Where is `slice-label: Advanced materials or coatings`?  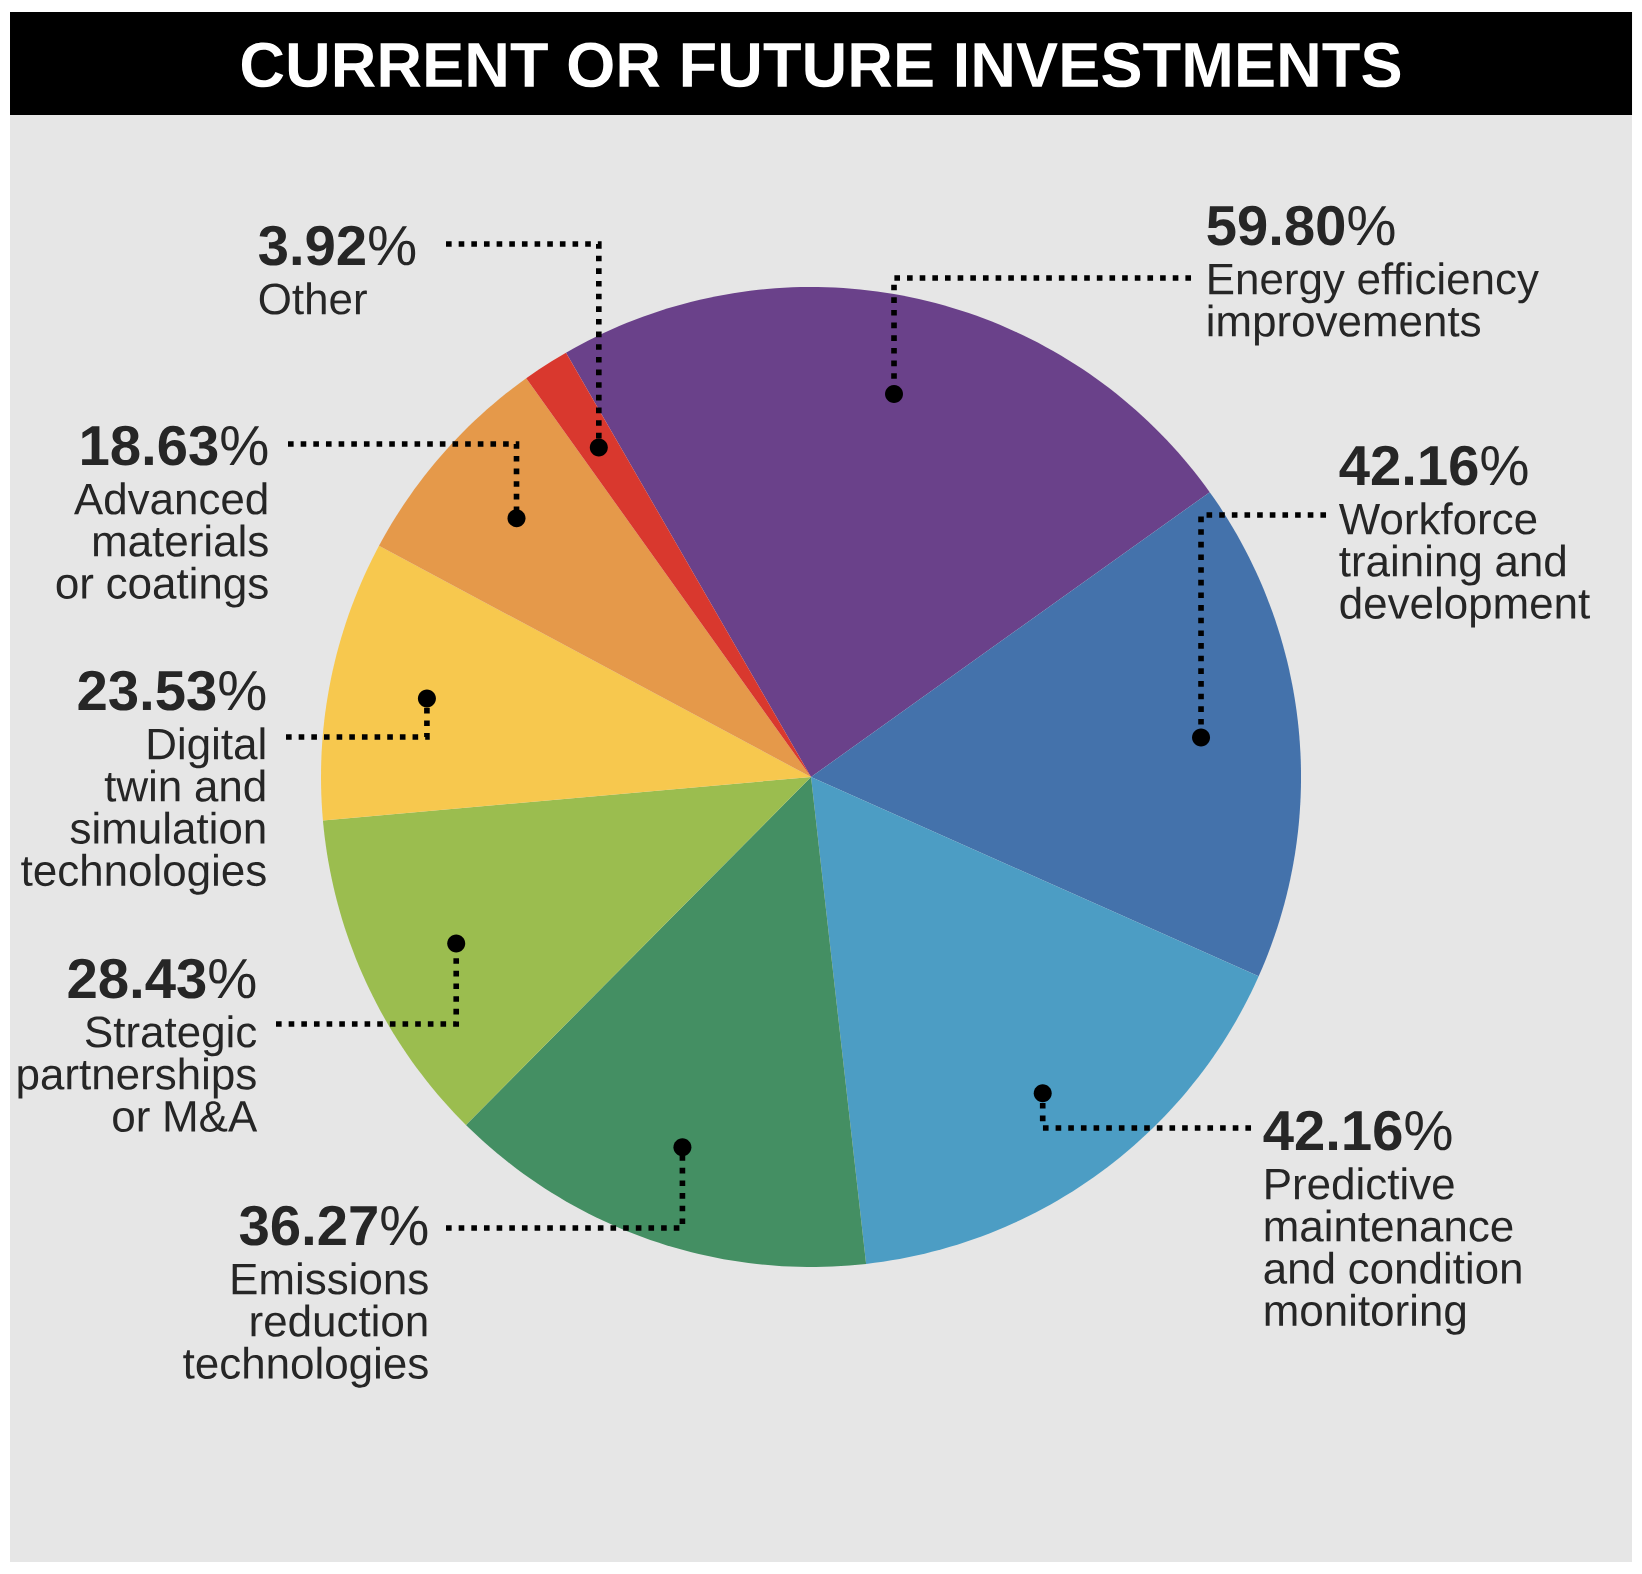 slice-label: Advanced materials or coatings is located at coordinates (162, 545).